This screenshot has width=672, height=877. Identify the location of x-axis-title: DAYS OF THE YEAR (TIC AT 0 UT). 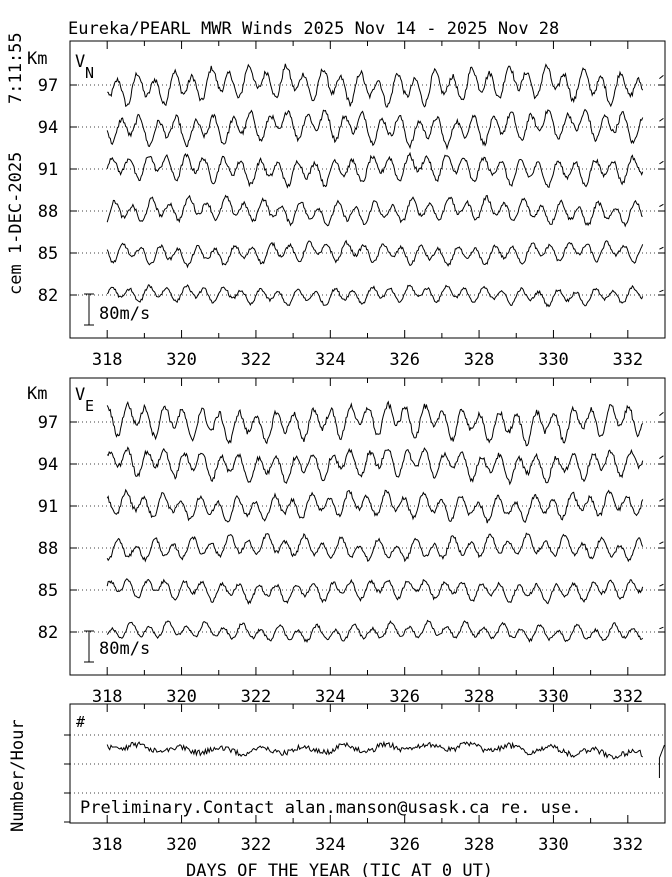
(339, 869).